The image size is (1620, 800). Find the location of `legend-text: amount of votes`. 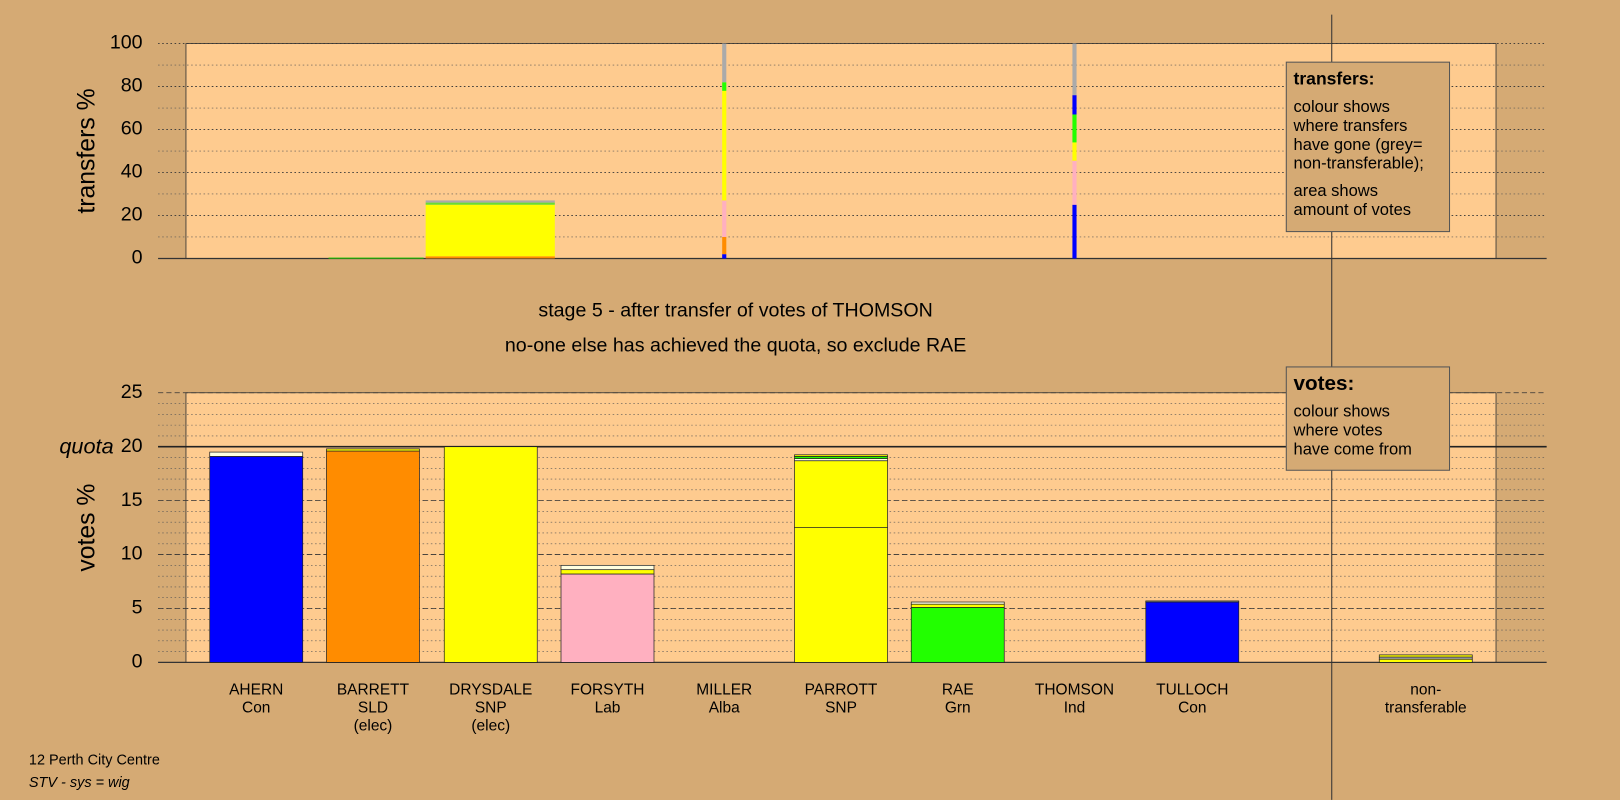

legend-text: amount of votes is located at coordinates (1353, 209).